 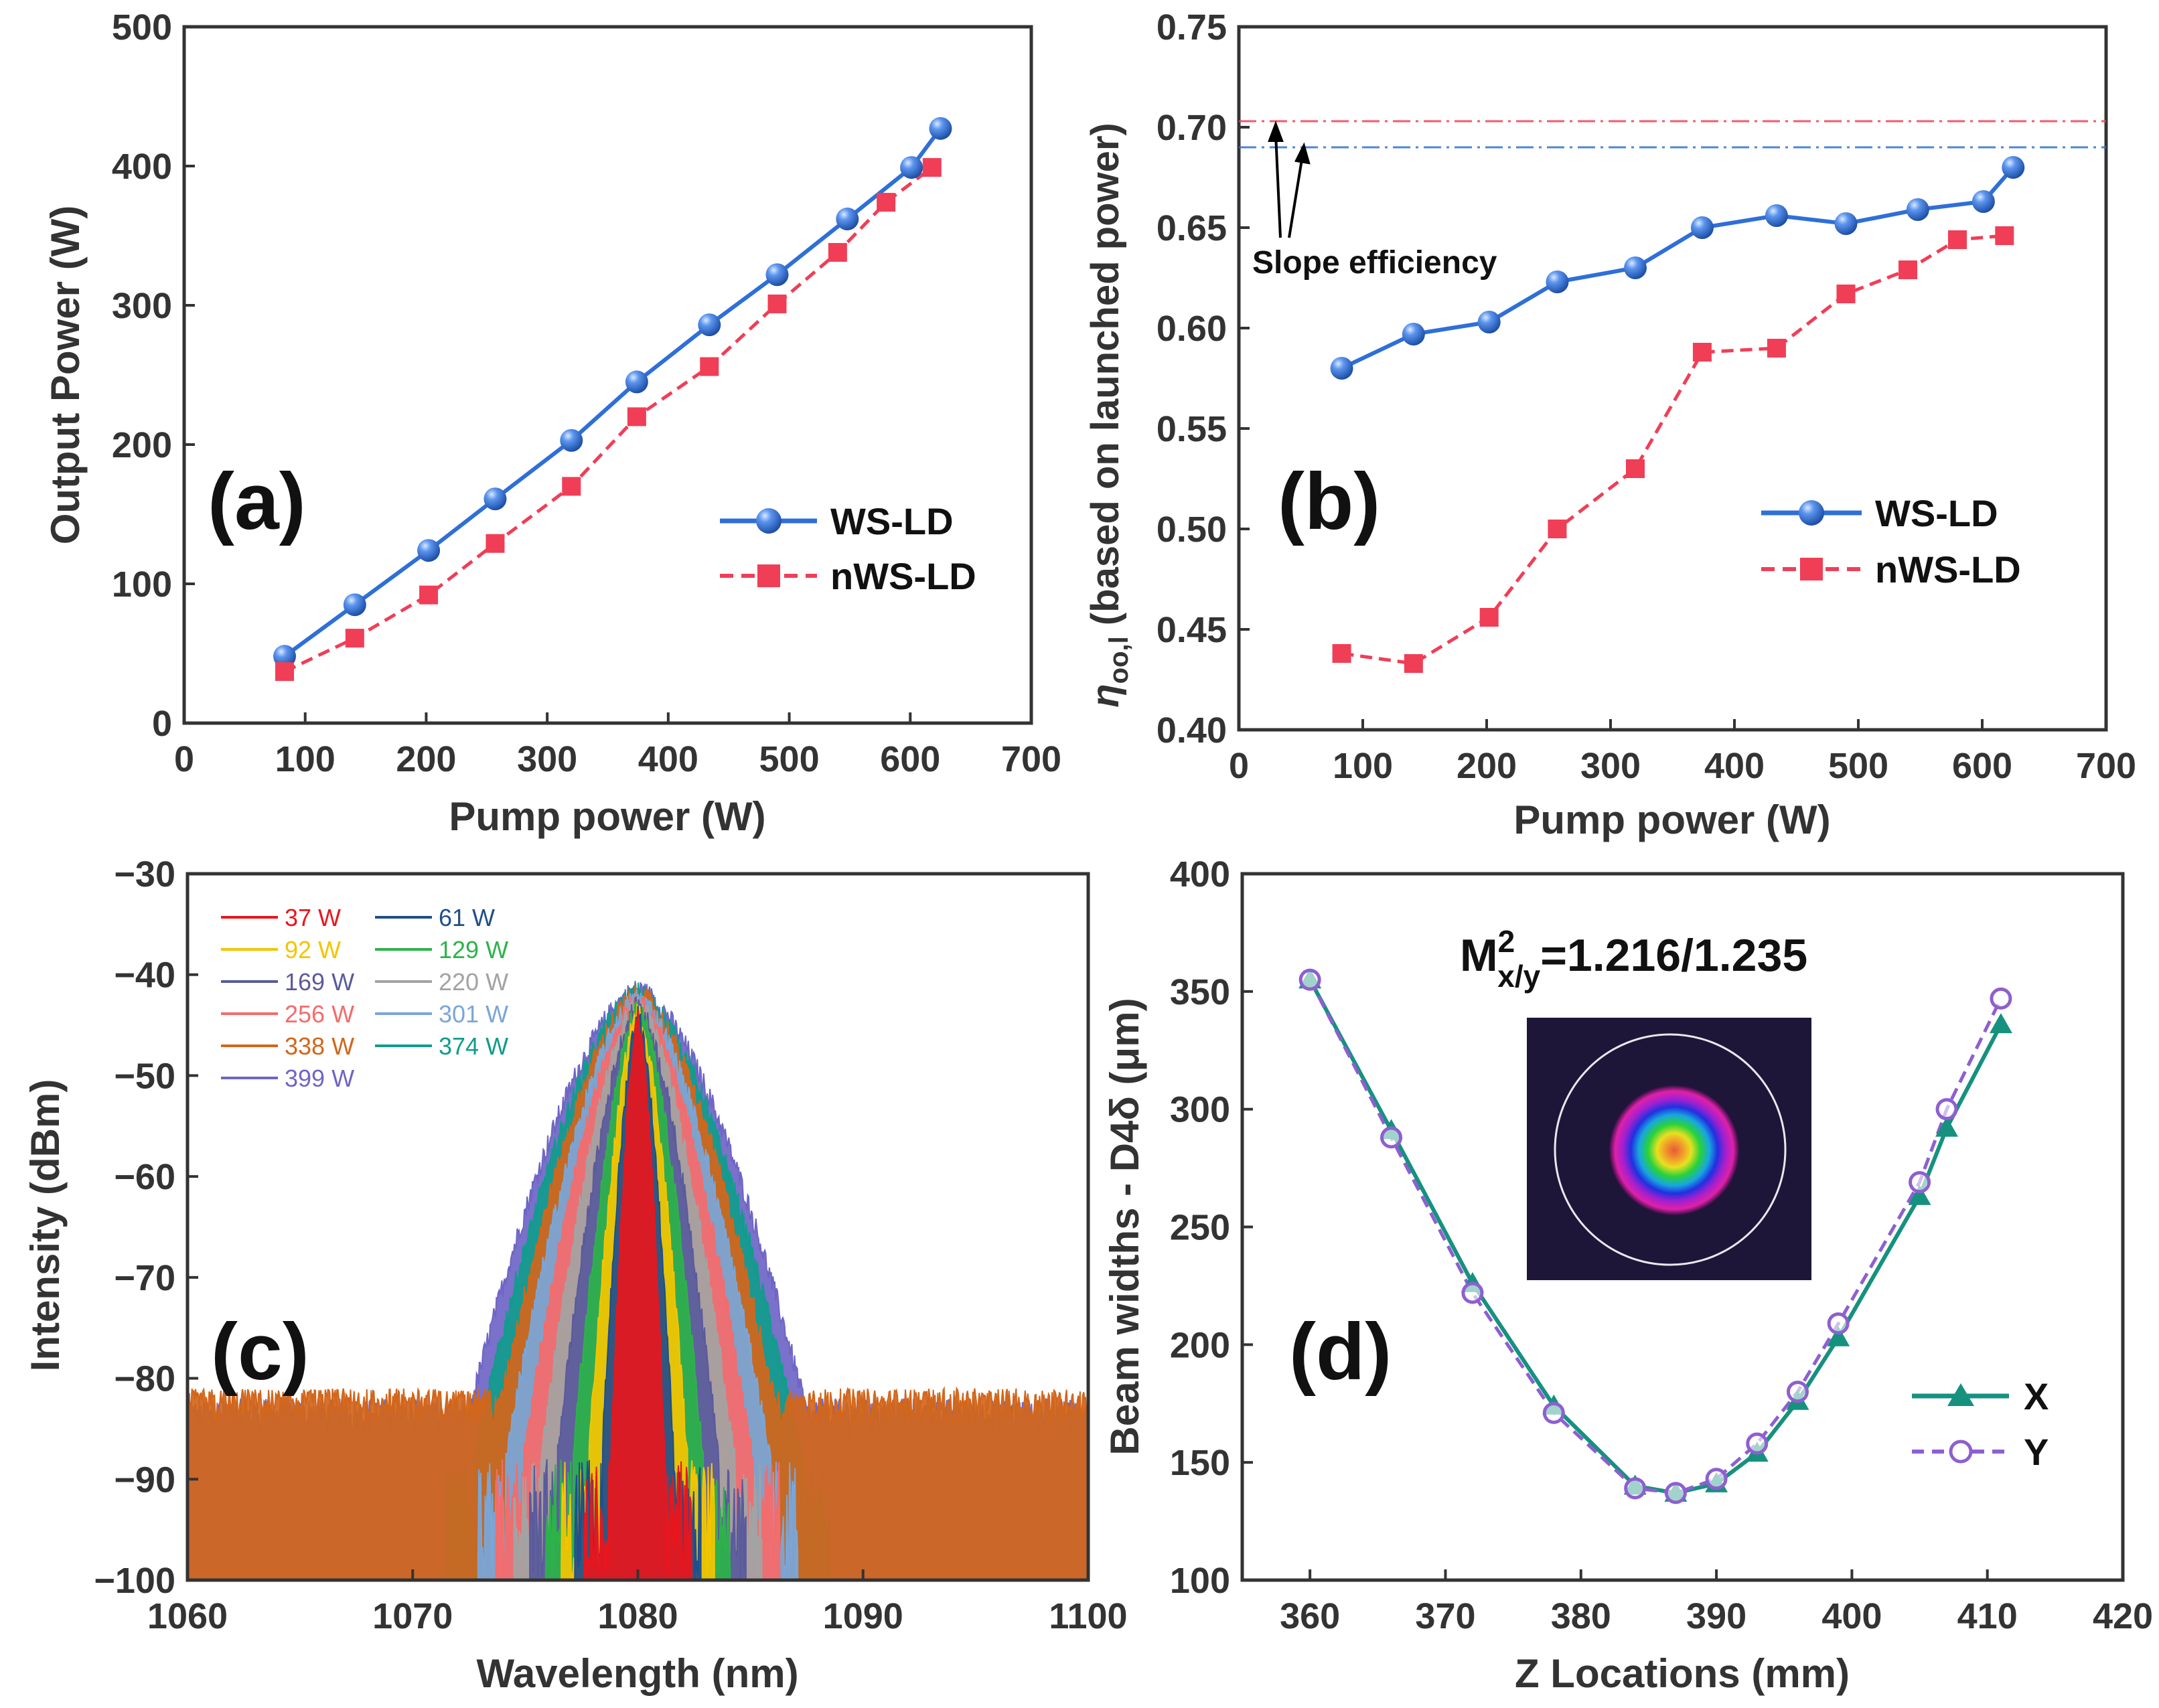 What do you see at coordinates (1487, 766) in the screenshot?
I see `x-tick-label: 200` at bounding box center [1487, 766].